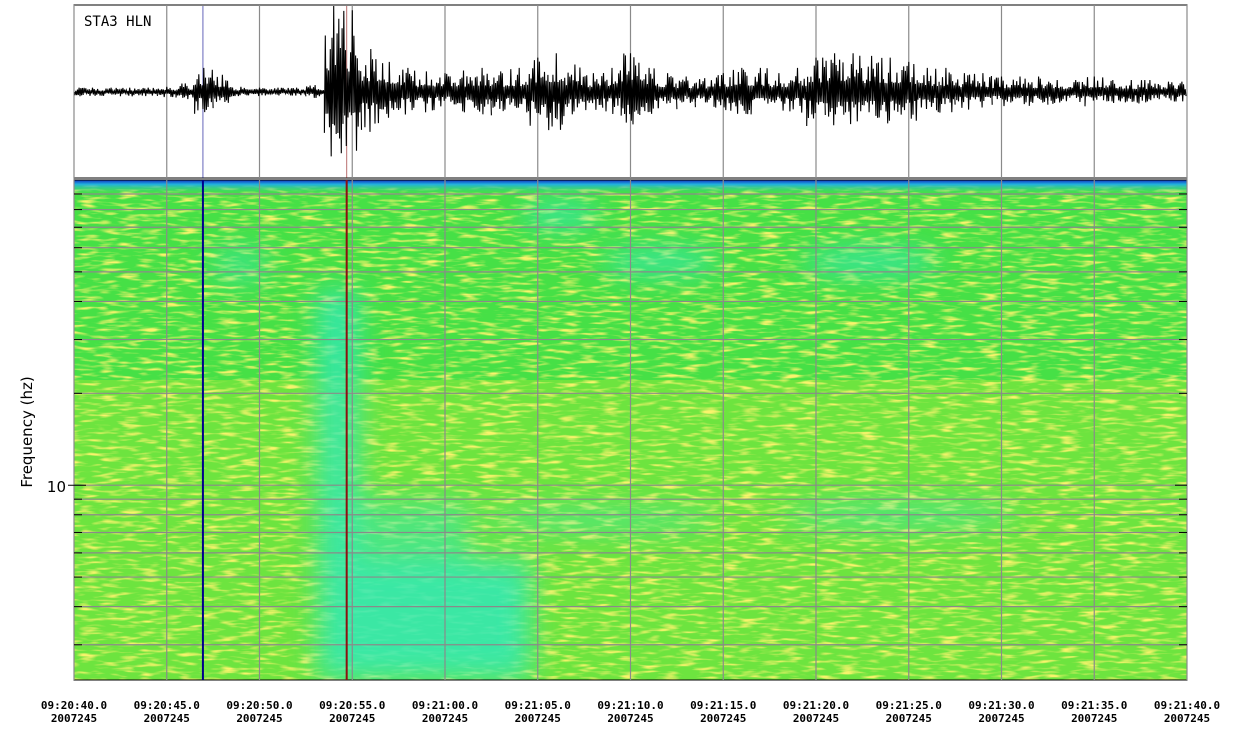  Describe the element at coordinates (27, 431) in the screenshot. I see `y-axis-label: Frequency (hz)` at that location.